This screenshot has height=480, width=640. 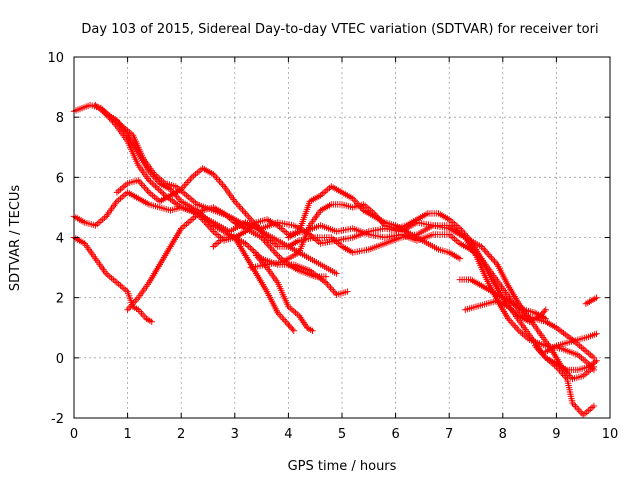 I want to click on y-tick-label: 10, so click(x=55, y=58).